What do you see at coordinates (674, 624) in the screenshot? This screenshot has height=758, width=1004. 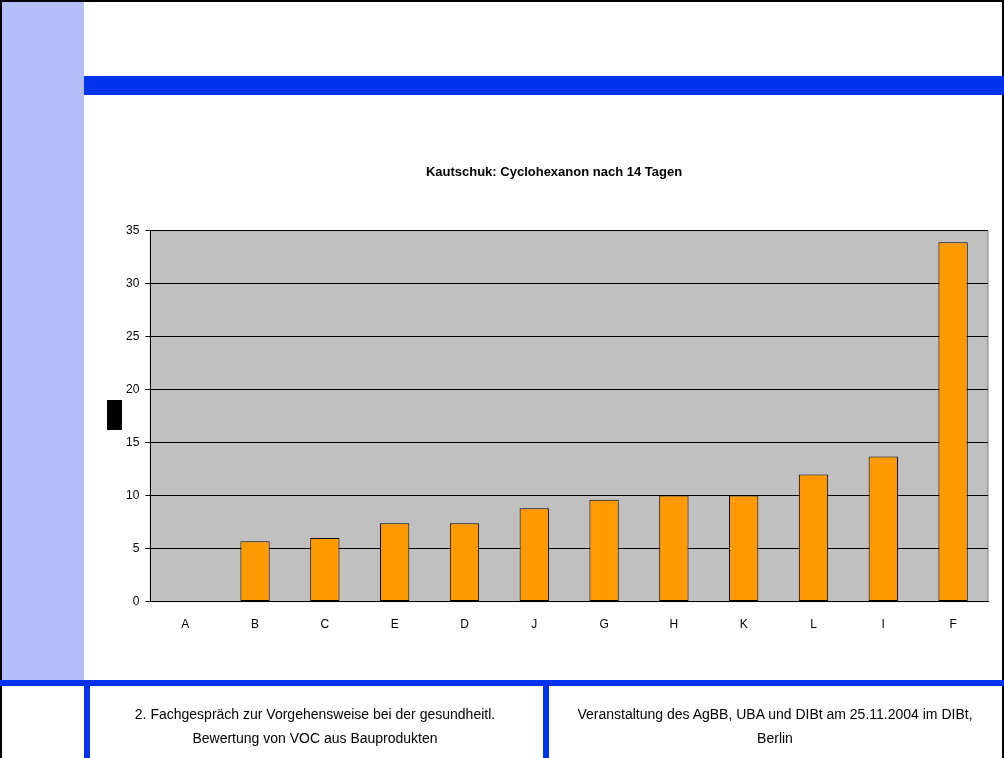 I see `x-tick-label: H` at bounding box center [674, 624].